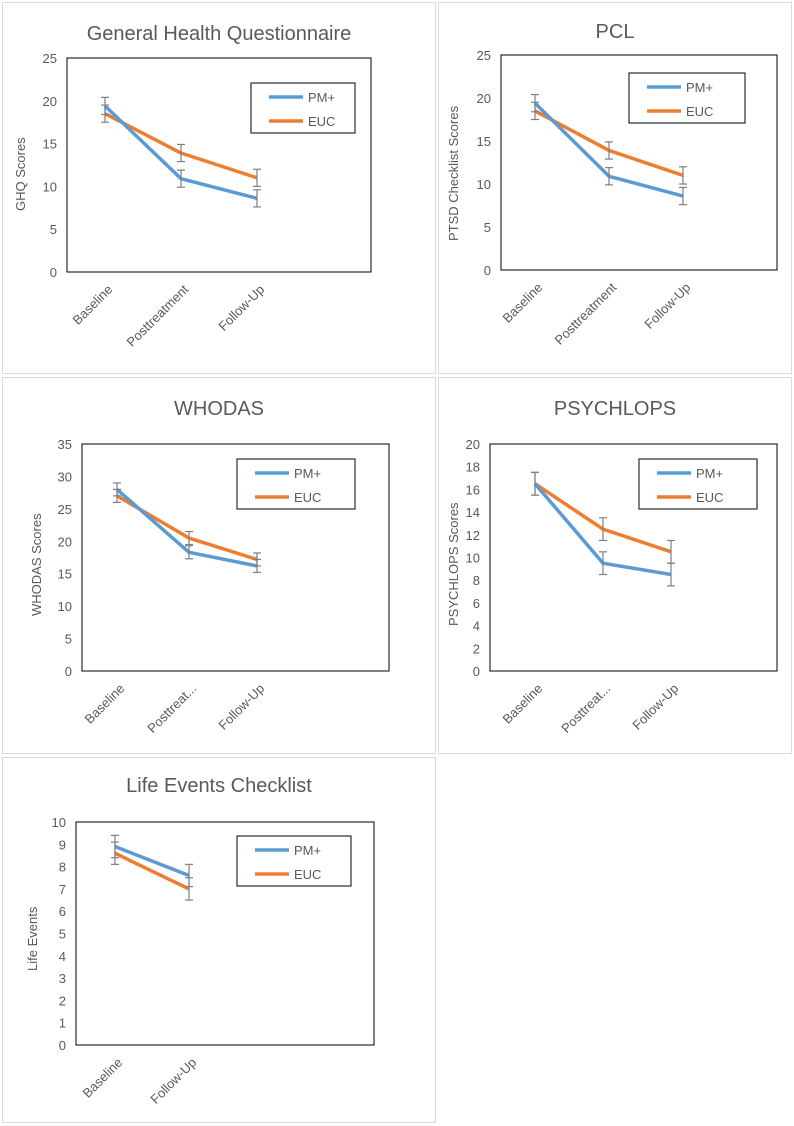 The image size is (794, 1126). Describe the element at coordinates (219, 786) in the screenshot. I see `chart-title: Life Events Checklist` at that location.